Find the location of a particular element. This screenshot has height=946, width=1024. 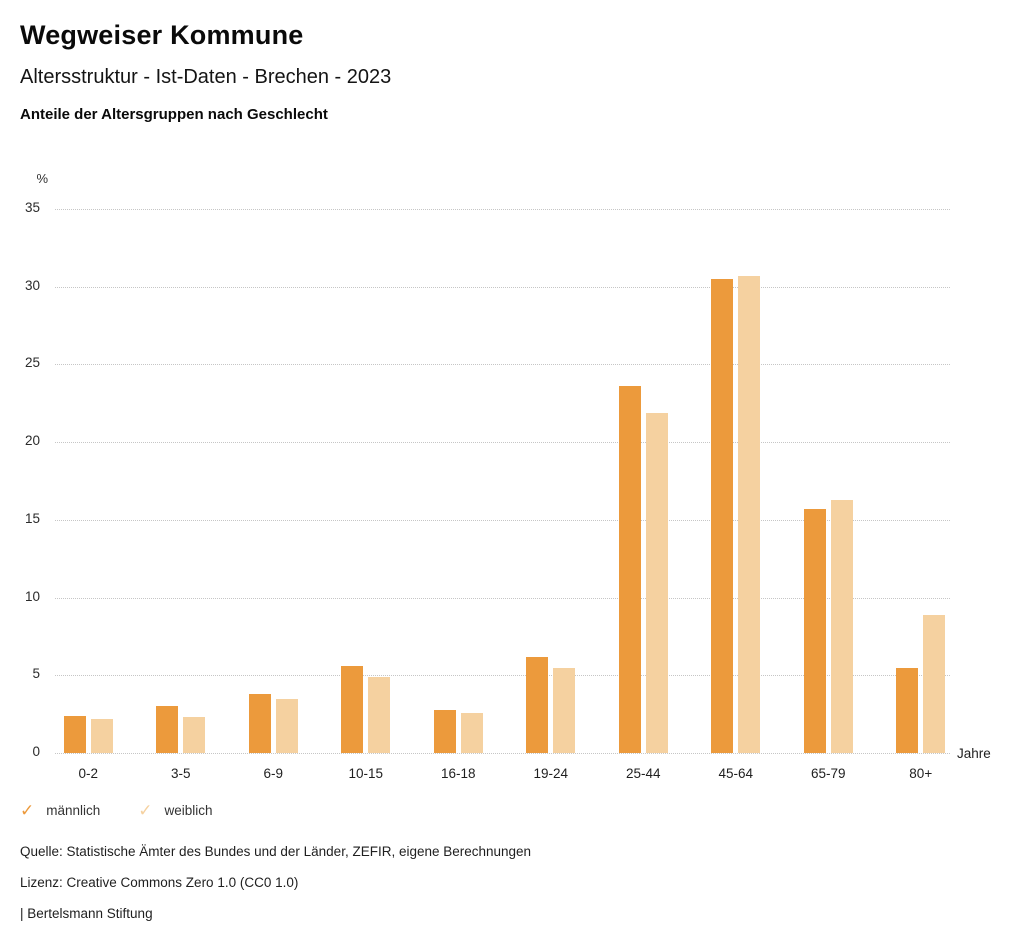

x-axis-category-label-0-2: 0-2 is located at coordinates (88, 773).